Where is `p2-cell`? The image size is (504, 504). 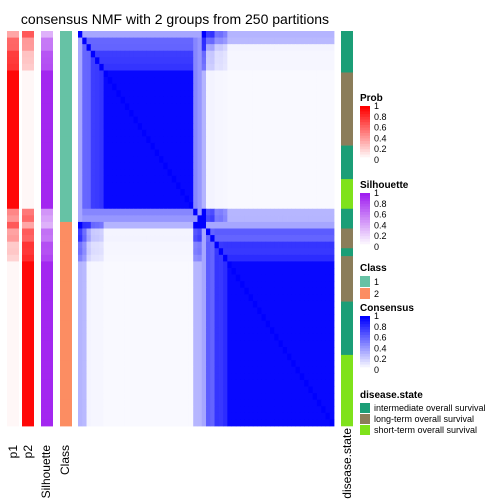
p2-cell is located at coordinates (28, 160).